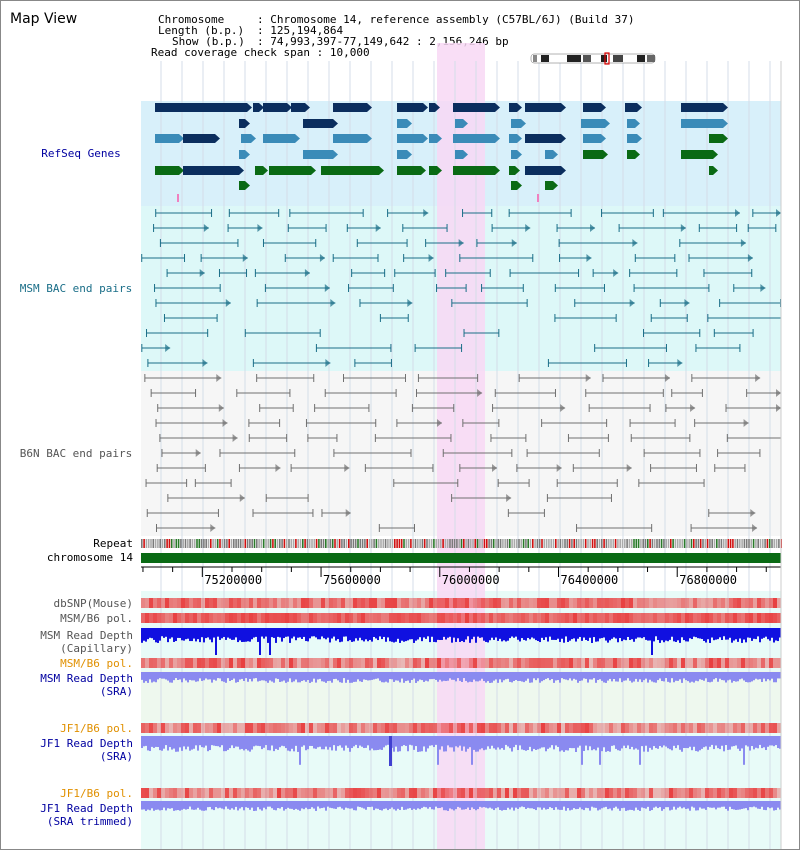  I want to click on msm-bac-end-arrow, so click(680, 363).